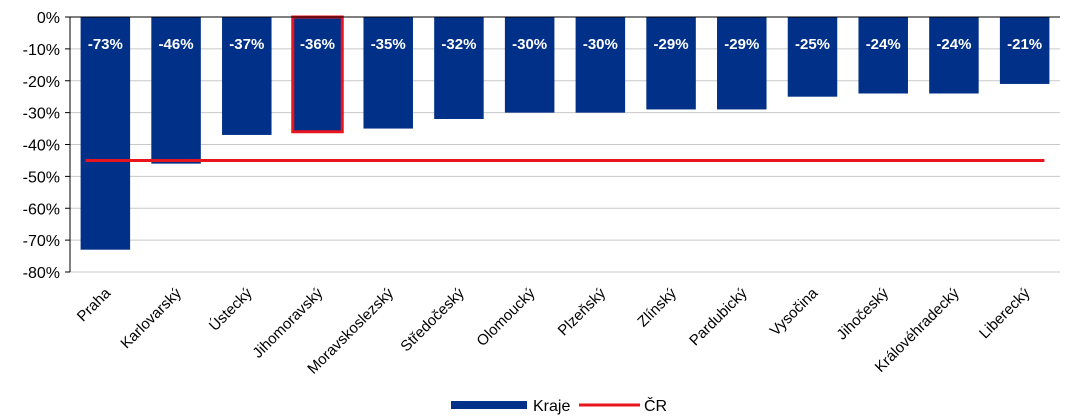 Image resolution: width=1070 pixels, height=416 pixels. Describe the element at coordinates (741, 44) in the screenshot. I see `data-label-9: -29%` at that location.